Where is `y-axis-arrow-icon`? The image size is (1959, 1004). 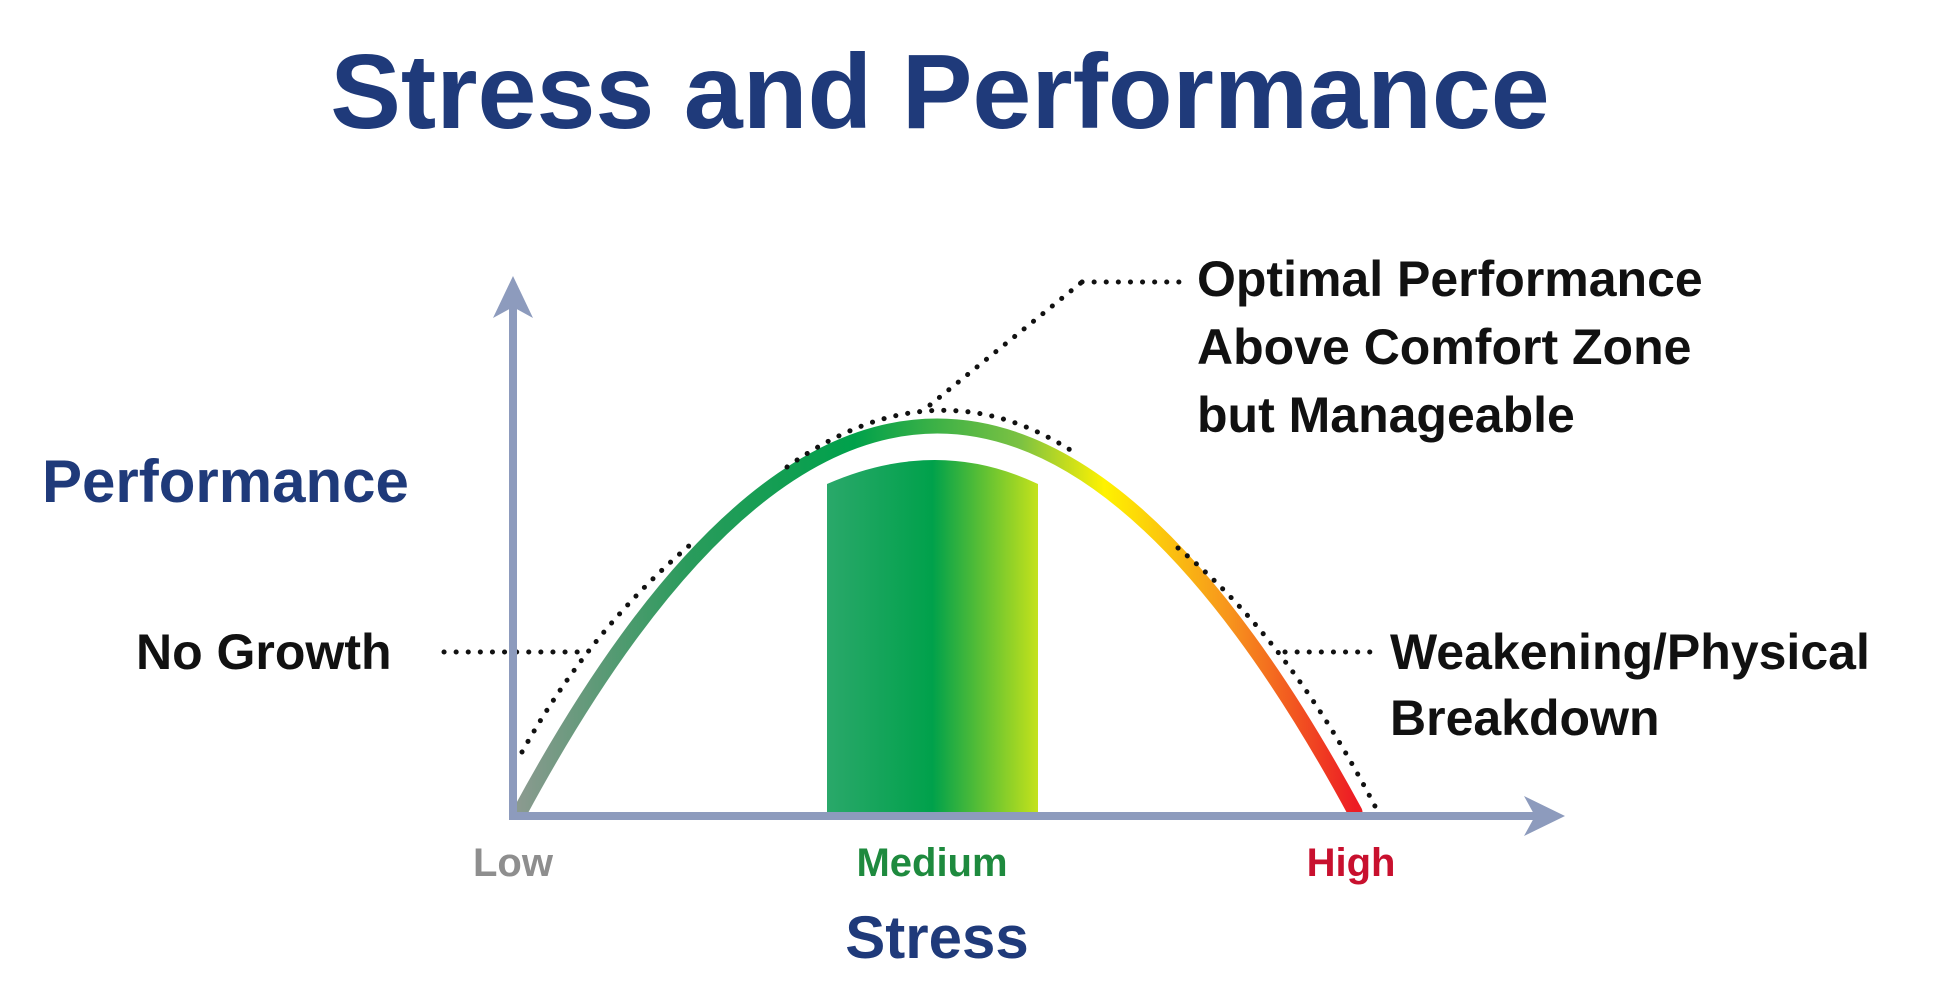 y-axis-arrow-icon is located at coordinates (513, 297).